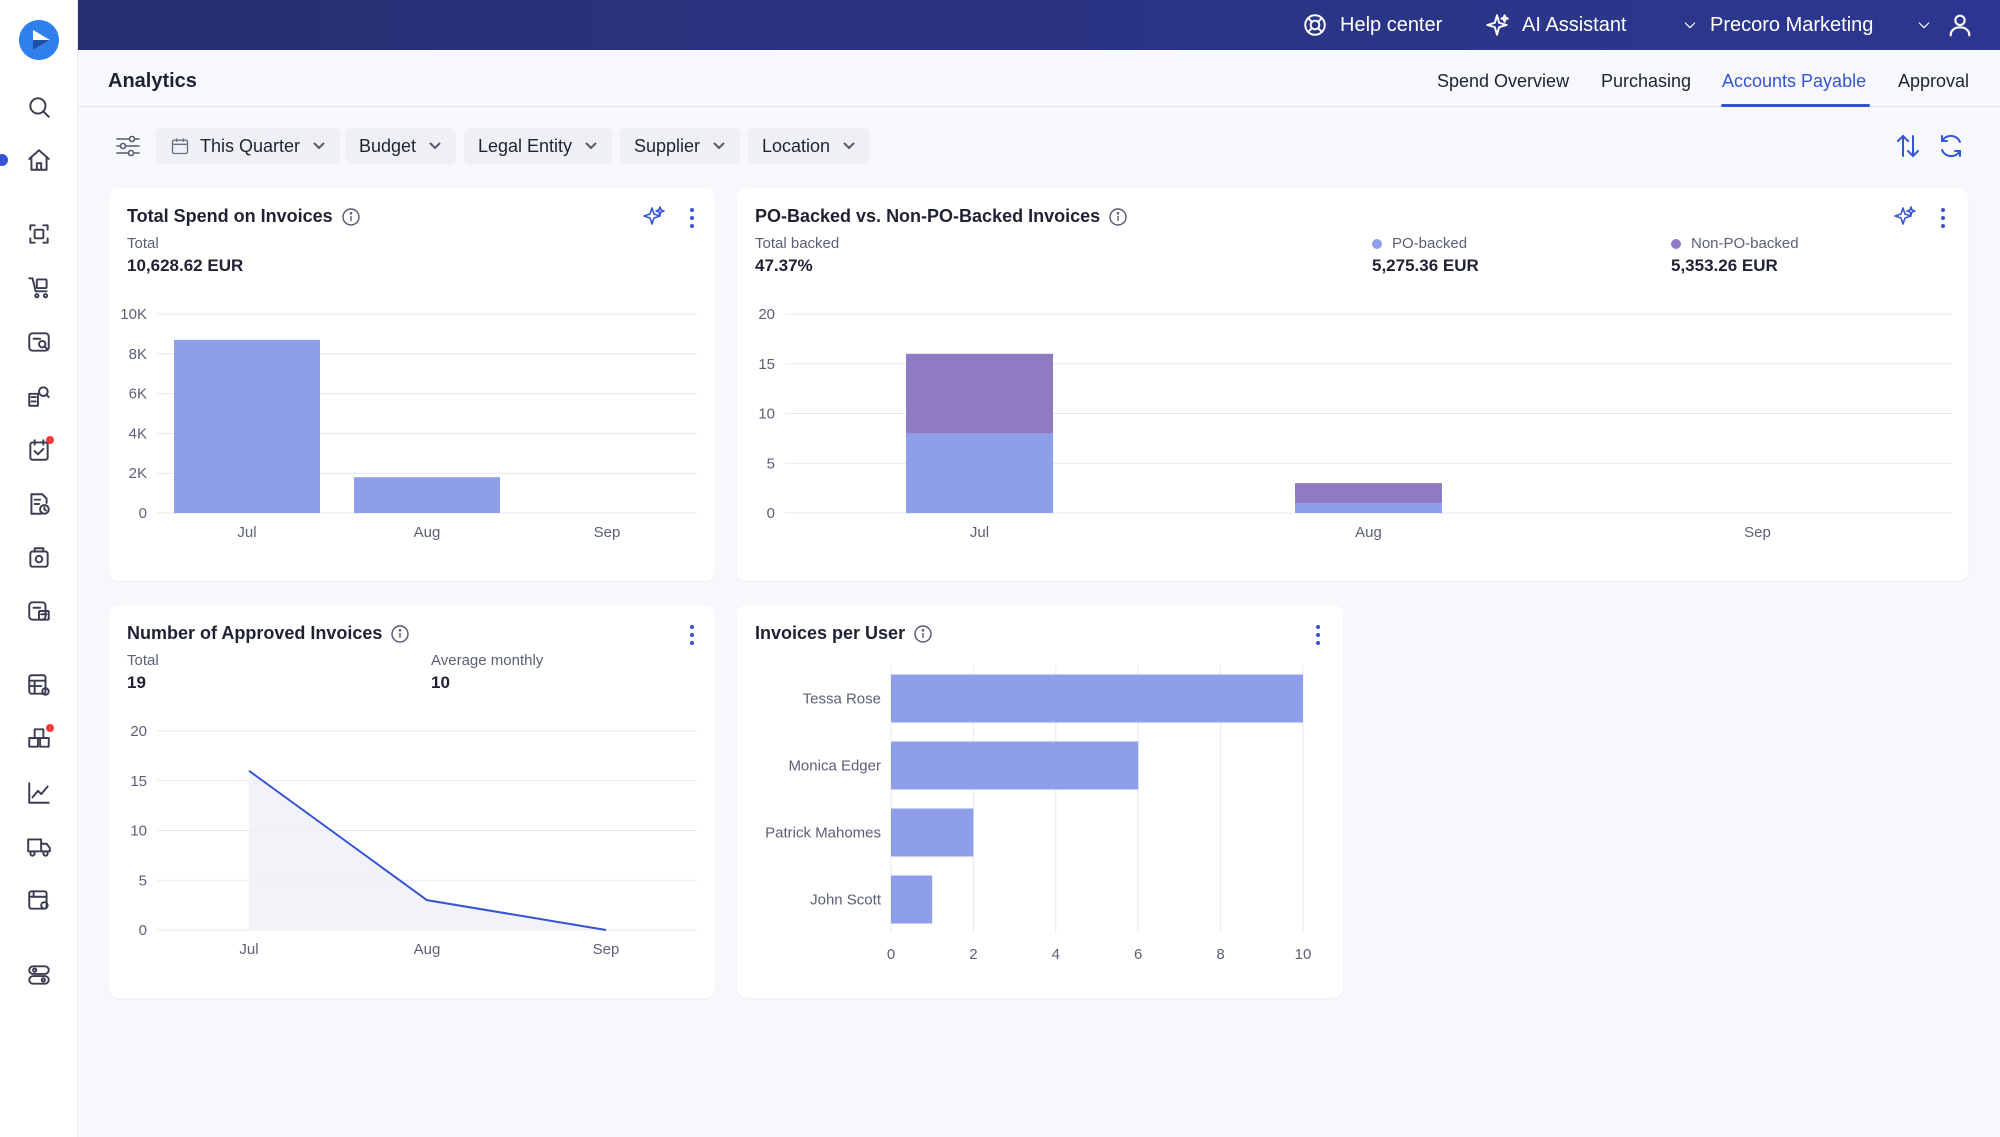  I want to click on scan-icon, so click(39, 234).